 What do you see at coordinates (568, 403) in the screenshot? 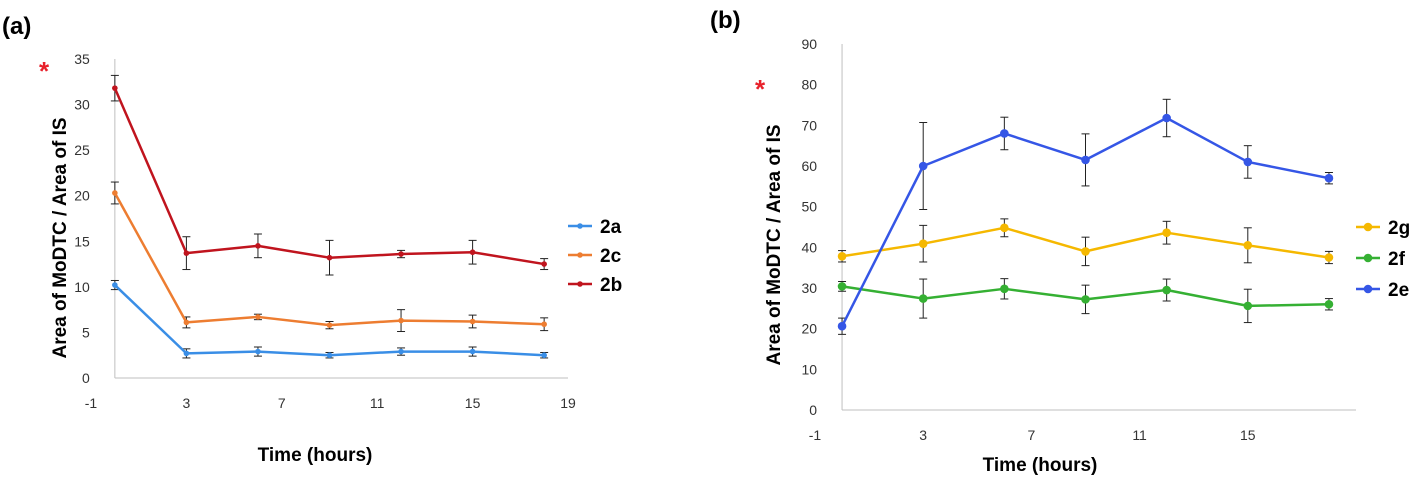
I see `x-tick-label: 19` at bounding box center [568, 403].